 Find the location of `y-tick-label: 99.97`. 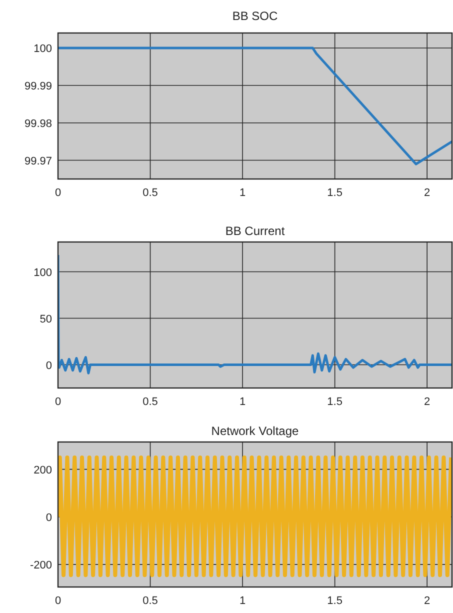

y-tick-label: 99.97 is located at coordinates (38, 161).